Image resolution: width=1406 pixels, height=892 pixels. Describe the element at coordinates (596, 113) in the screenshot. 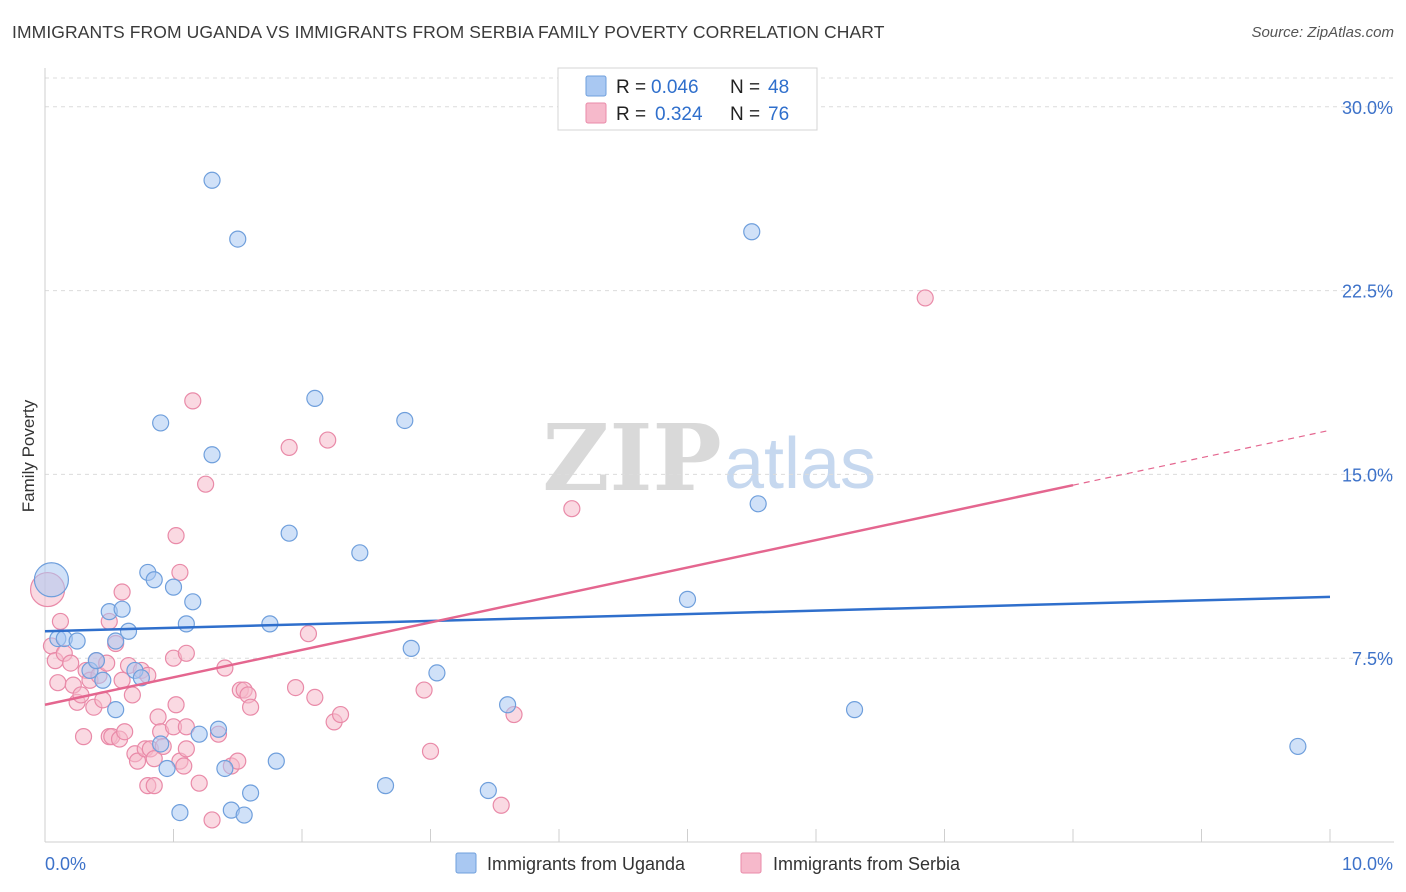

I see `legend-swatch-serbia` at that location.